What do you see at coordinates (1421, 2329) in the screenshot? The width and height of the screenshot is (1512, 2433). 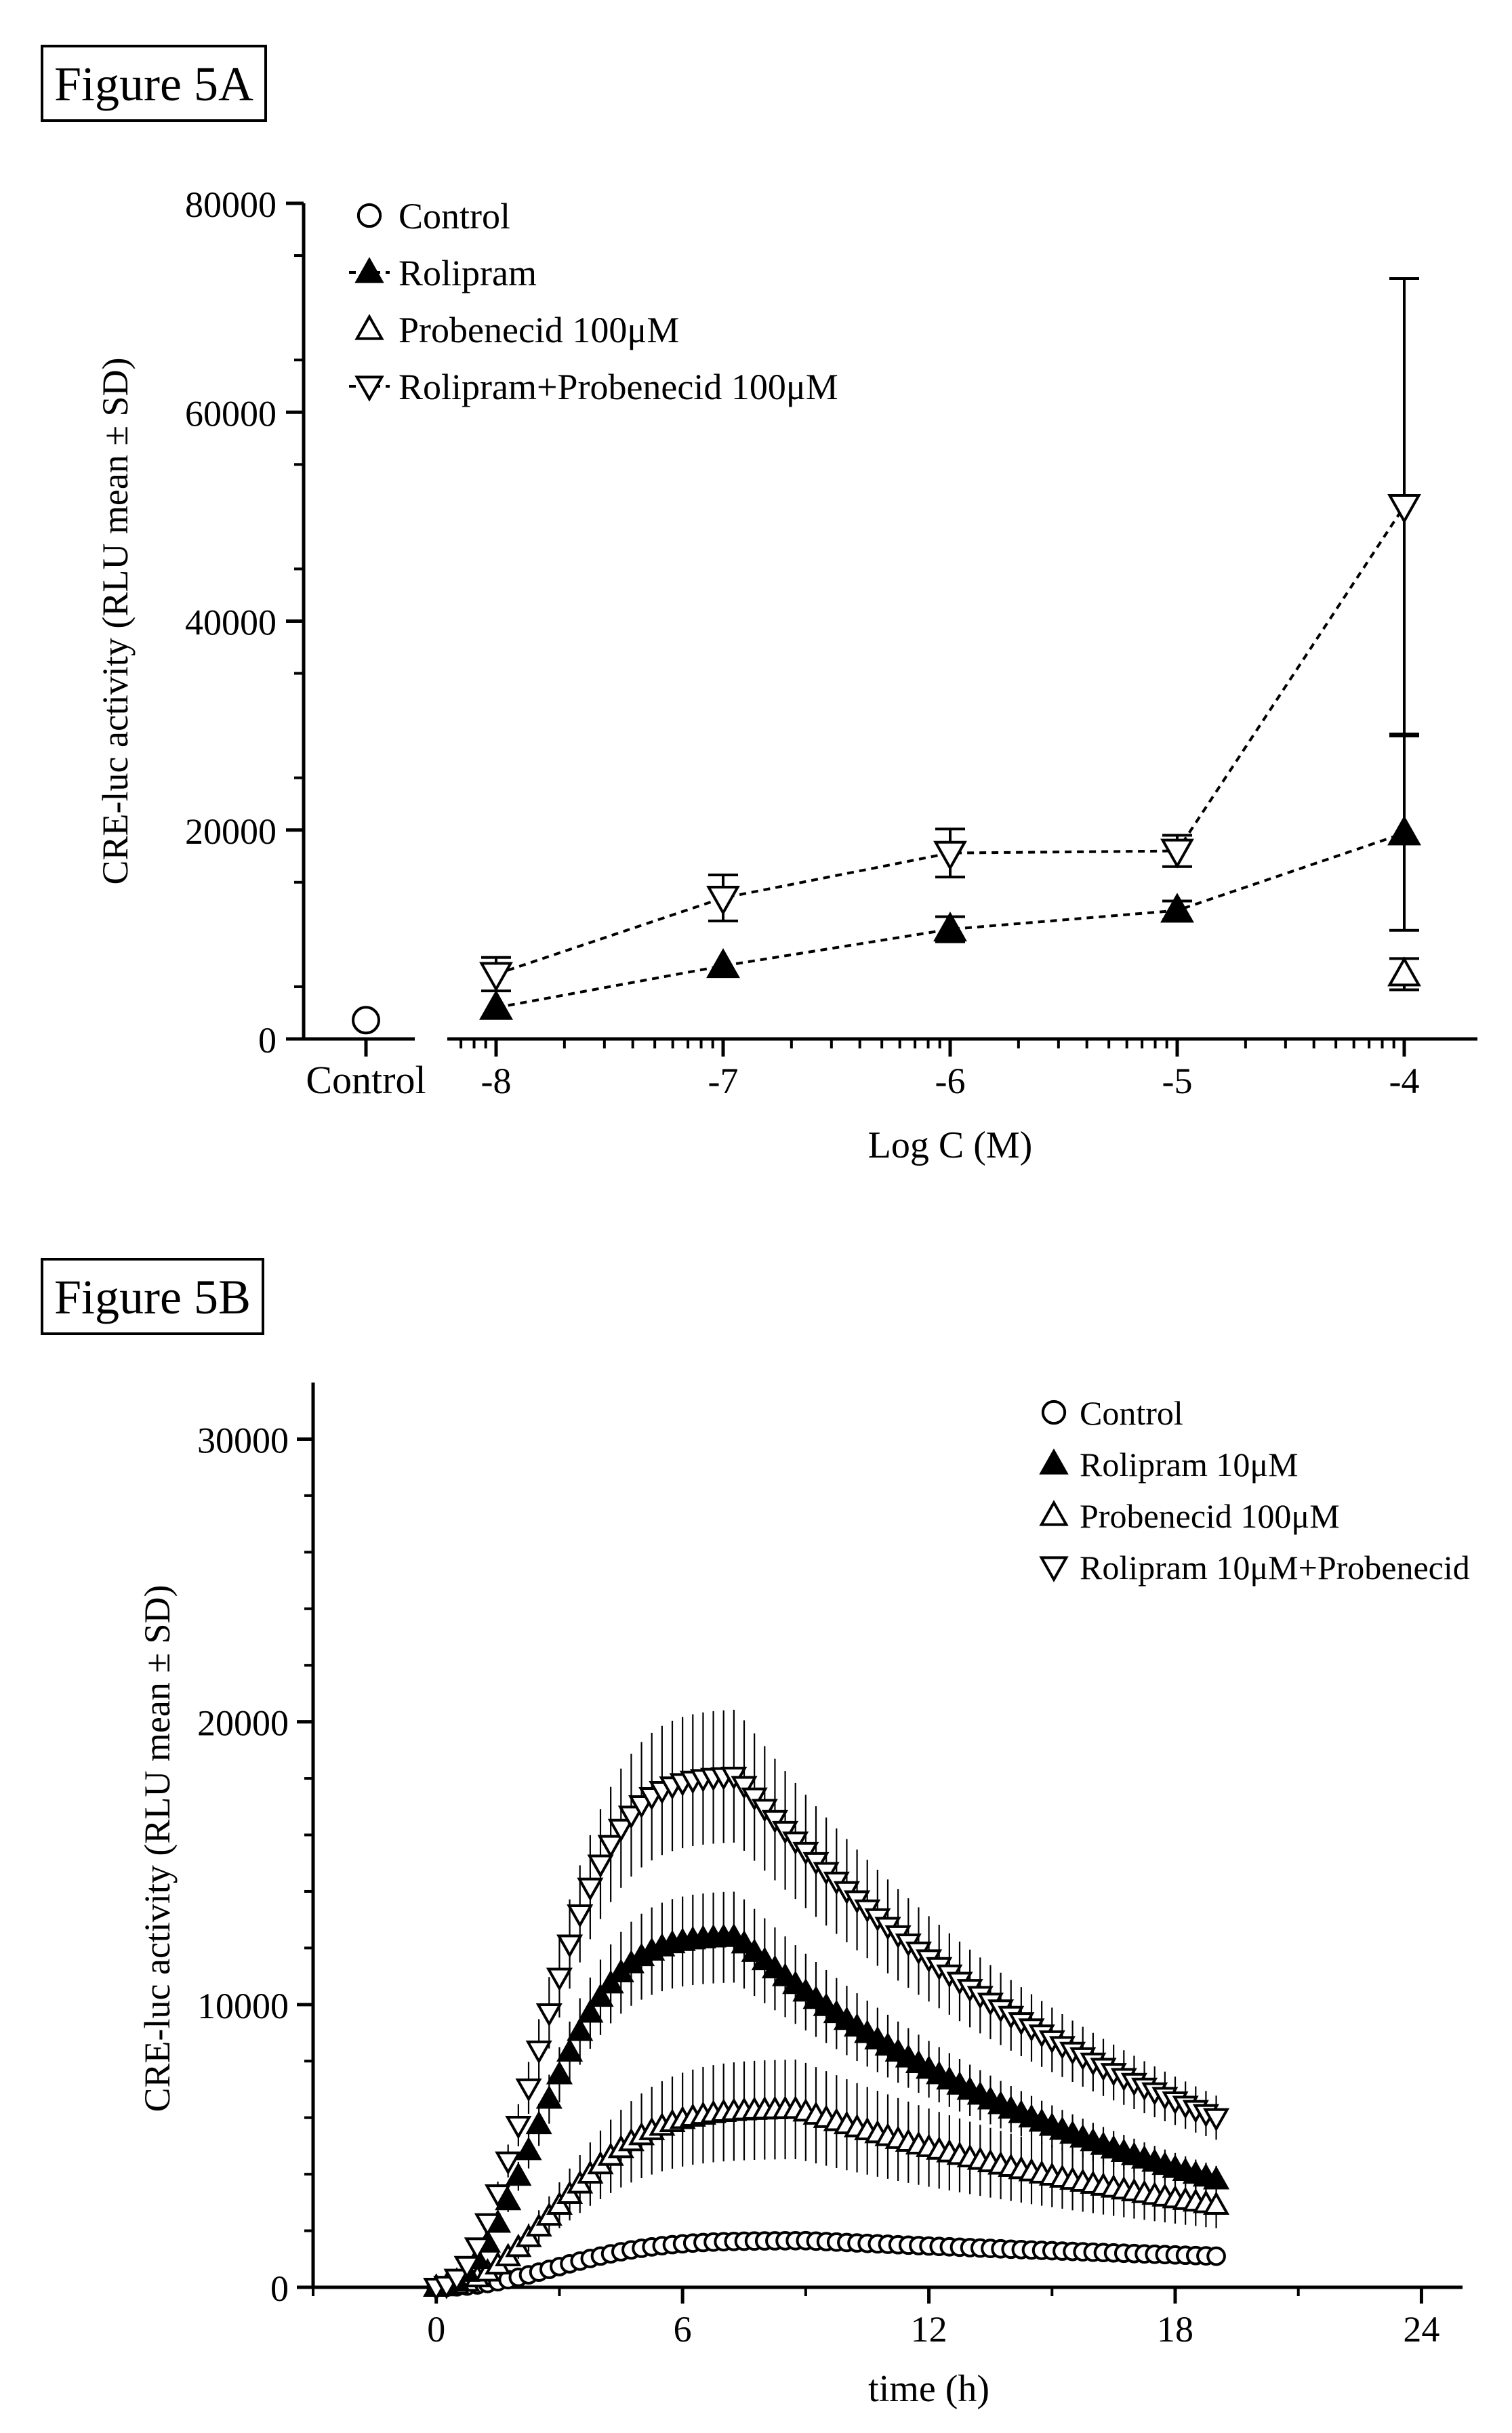 I see `x-tick-label: 24` at bounding box center [1421, 2329].